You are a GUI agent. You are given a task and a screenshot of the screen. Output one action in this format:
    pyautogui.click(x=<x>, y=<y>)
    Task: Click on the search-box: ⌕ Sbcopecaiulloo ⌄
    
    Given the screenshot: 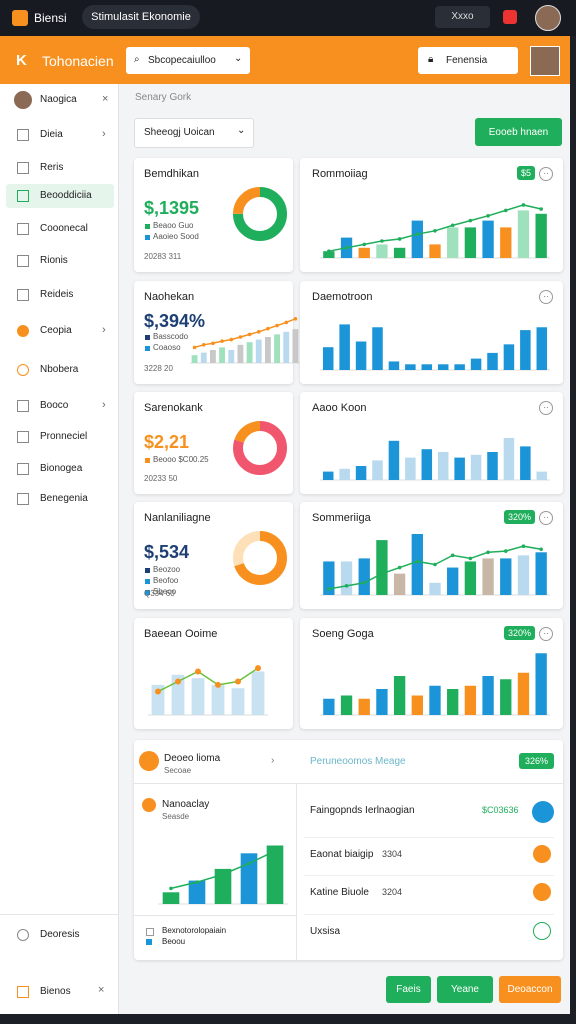 What is the action you would take?
    pyautogui.click(x=188, y=60)
    